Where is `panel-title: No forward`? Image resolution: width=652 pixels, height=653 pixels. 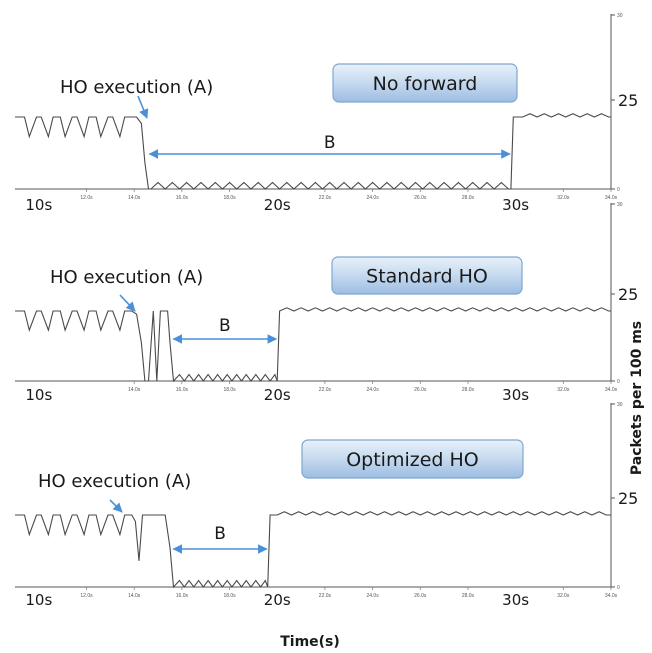 panel-title: No forward is located at coordinates (425, 84).